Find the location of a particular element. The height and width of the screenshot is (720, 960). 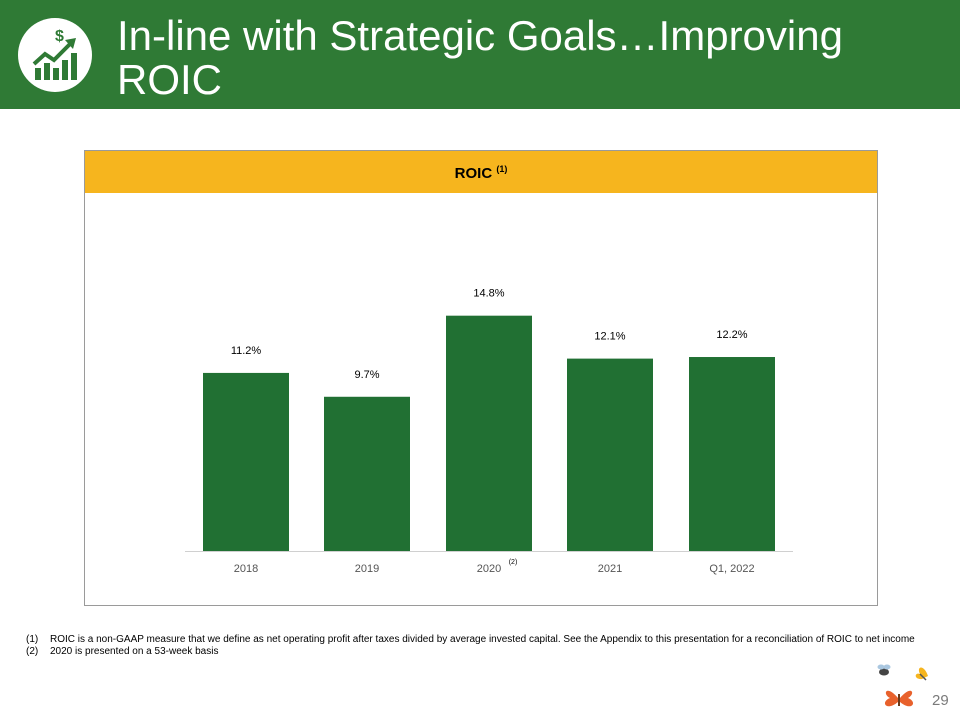

x-tick-footnote-ref: (2) is located at coordinates (513, 562).